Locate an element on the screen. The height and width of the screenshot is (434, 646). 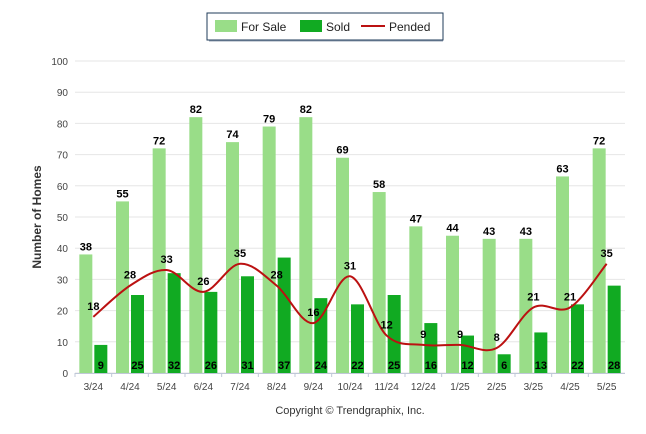
legend-swatch-for-sale is located at coordinates (226, 26).